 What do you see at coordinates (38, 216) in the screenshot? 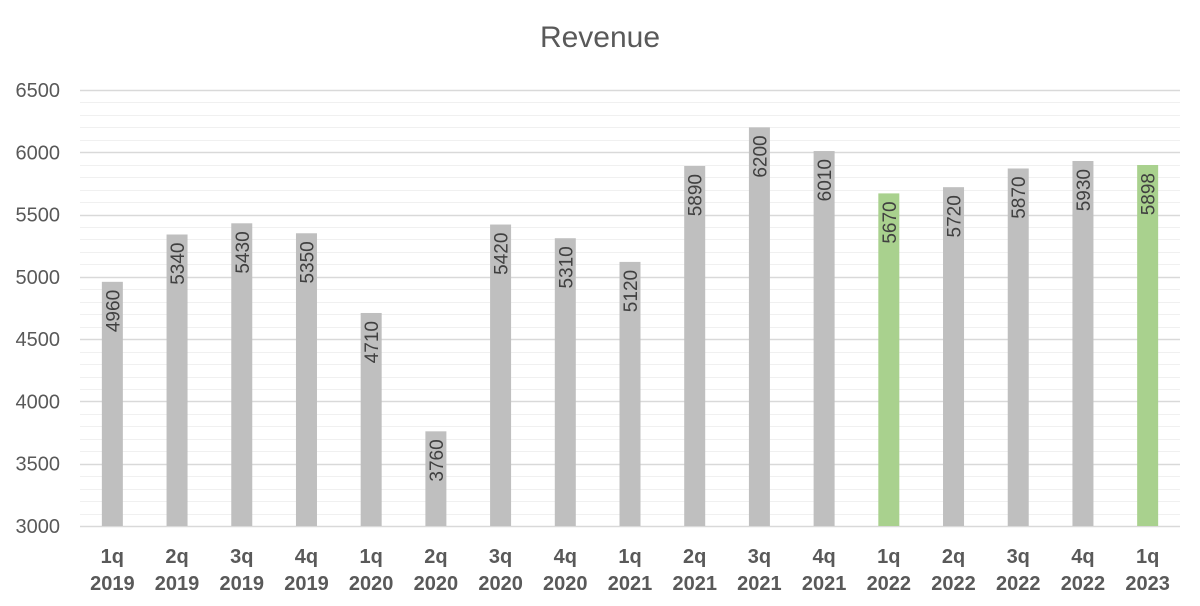
I see `y-tick-label: 5500` at bounding box center [38, 216].